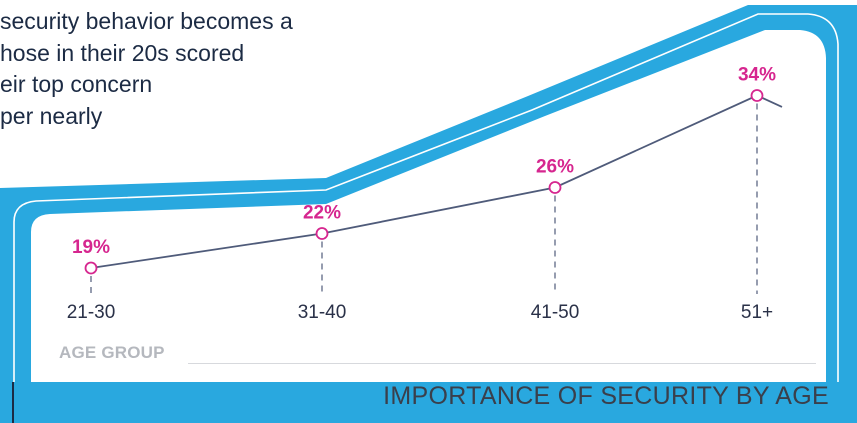 This screenshot has height=423, width=857. Describe the element at coordinates (122, 52) in the screenshot. I see `intro-line: hose in their 20s scored` at that location.